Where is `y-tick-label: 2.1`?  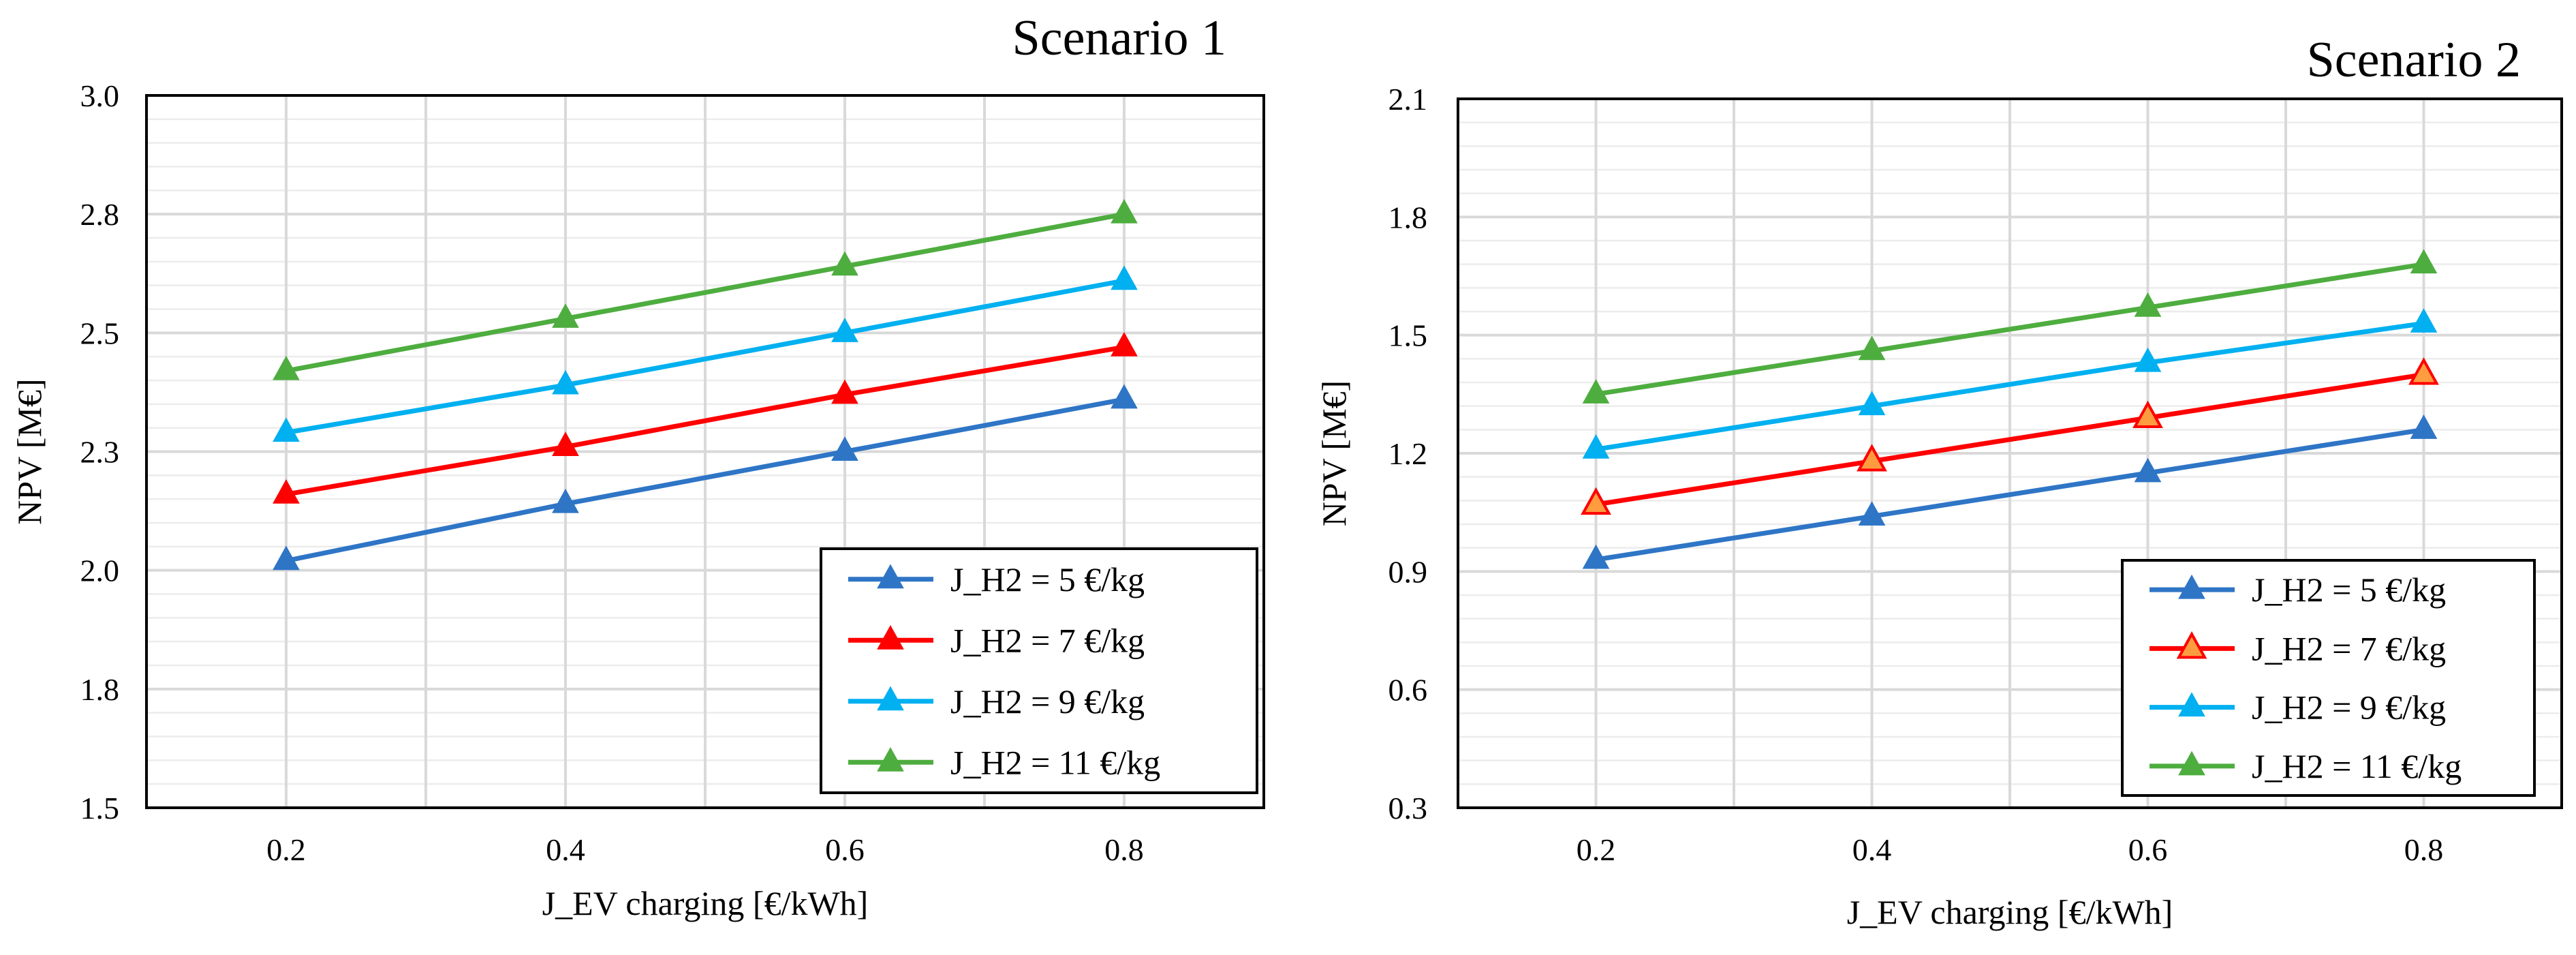 y-tick-label: 2.1 is located at coordinates (1408, 99).